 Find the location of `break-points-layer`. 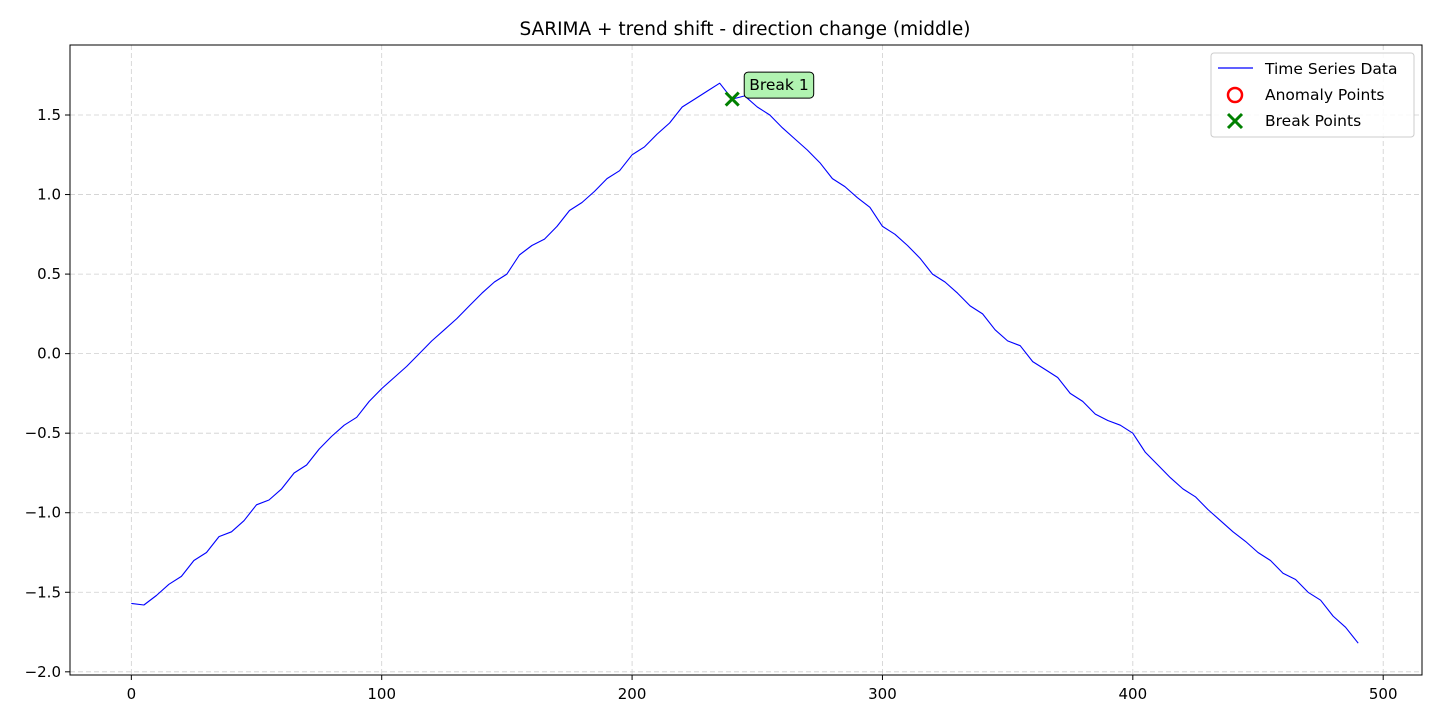

break-points-layer is located at coordinates (732, 99).